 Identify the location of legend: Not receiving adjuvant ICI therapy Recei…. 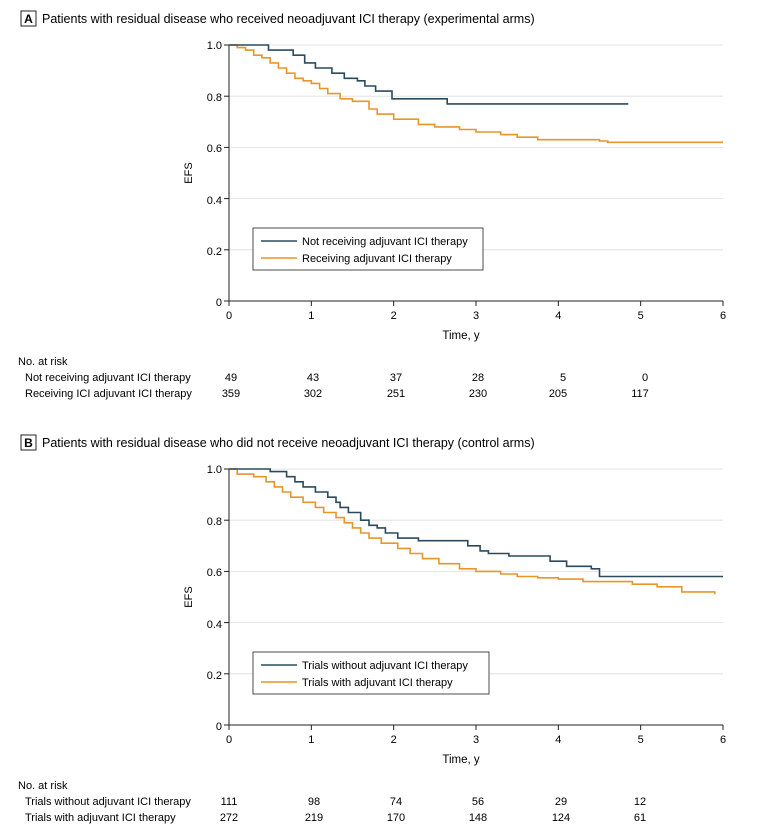
(368, 249).